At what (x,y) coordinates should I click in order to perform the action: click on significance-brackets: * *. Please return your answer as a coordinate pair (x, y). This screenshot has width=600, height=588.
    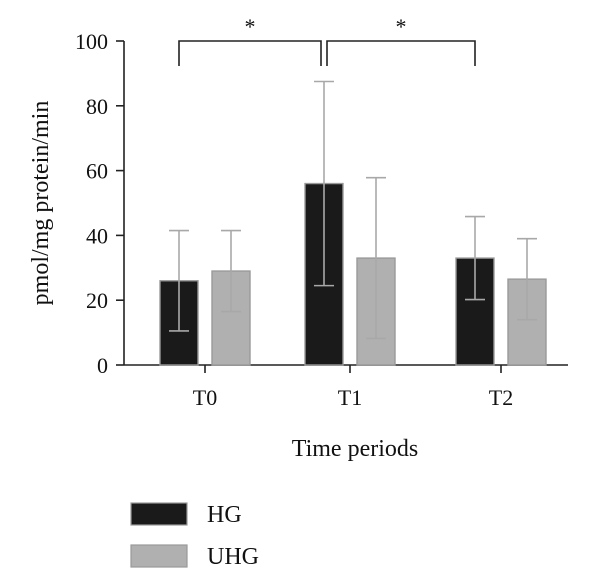
    Looking at the image, I should click on (327, 40).